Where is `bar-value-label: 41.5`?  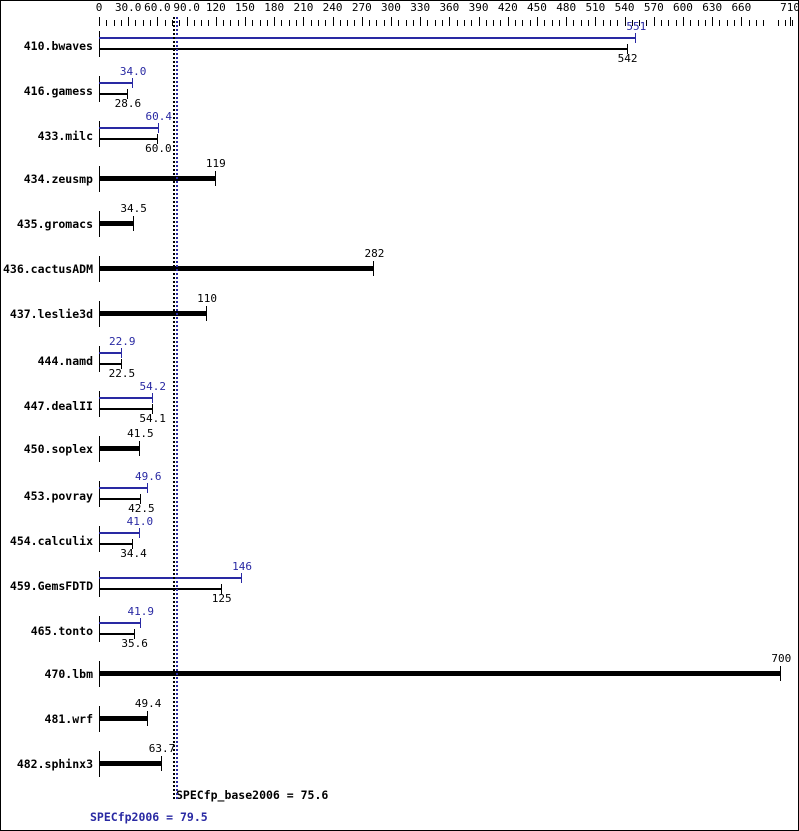 bar-value-label: 41.5 is located at coordinates (140, 433).